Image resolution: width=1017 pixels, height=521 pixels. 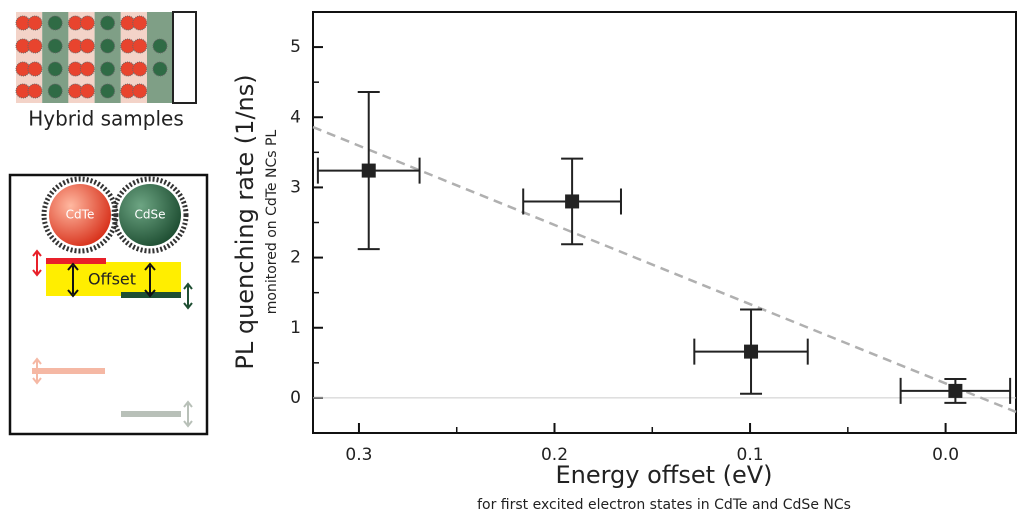 I want to click on ligand-shell, so click(x=150, y=215).